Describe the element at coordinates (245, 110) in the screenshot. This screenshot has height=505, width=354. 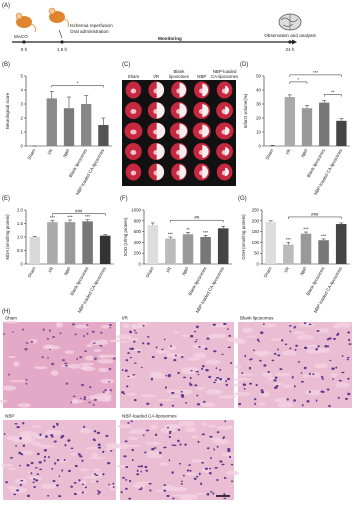
I see `y-axis-label: Infarct volume(%)` at that location.